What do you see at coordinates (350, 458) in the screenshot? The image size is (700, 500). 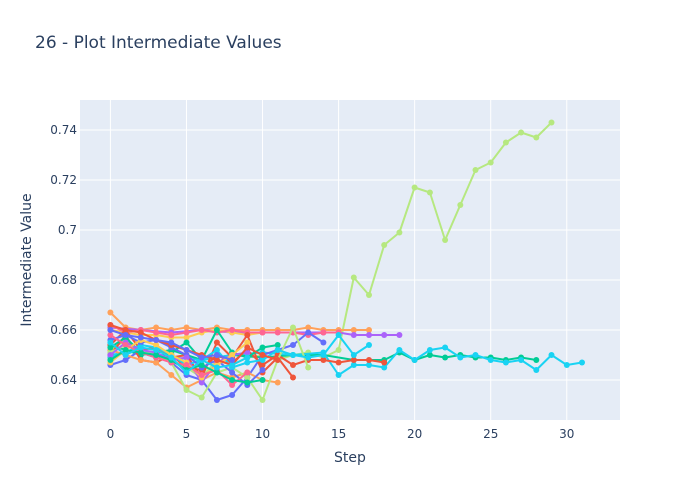 I see `x-axis-title: Step` at bounding box center [350, 458].